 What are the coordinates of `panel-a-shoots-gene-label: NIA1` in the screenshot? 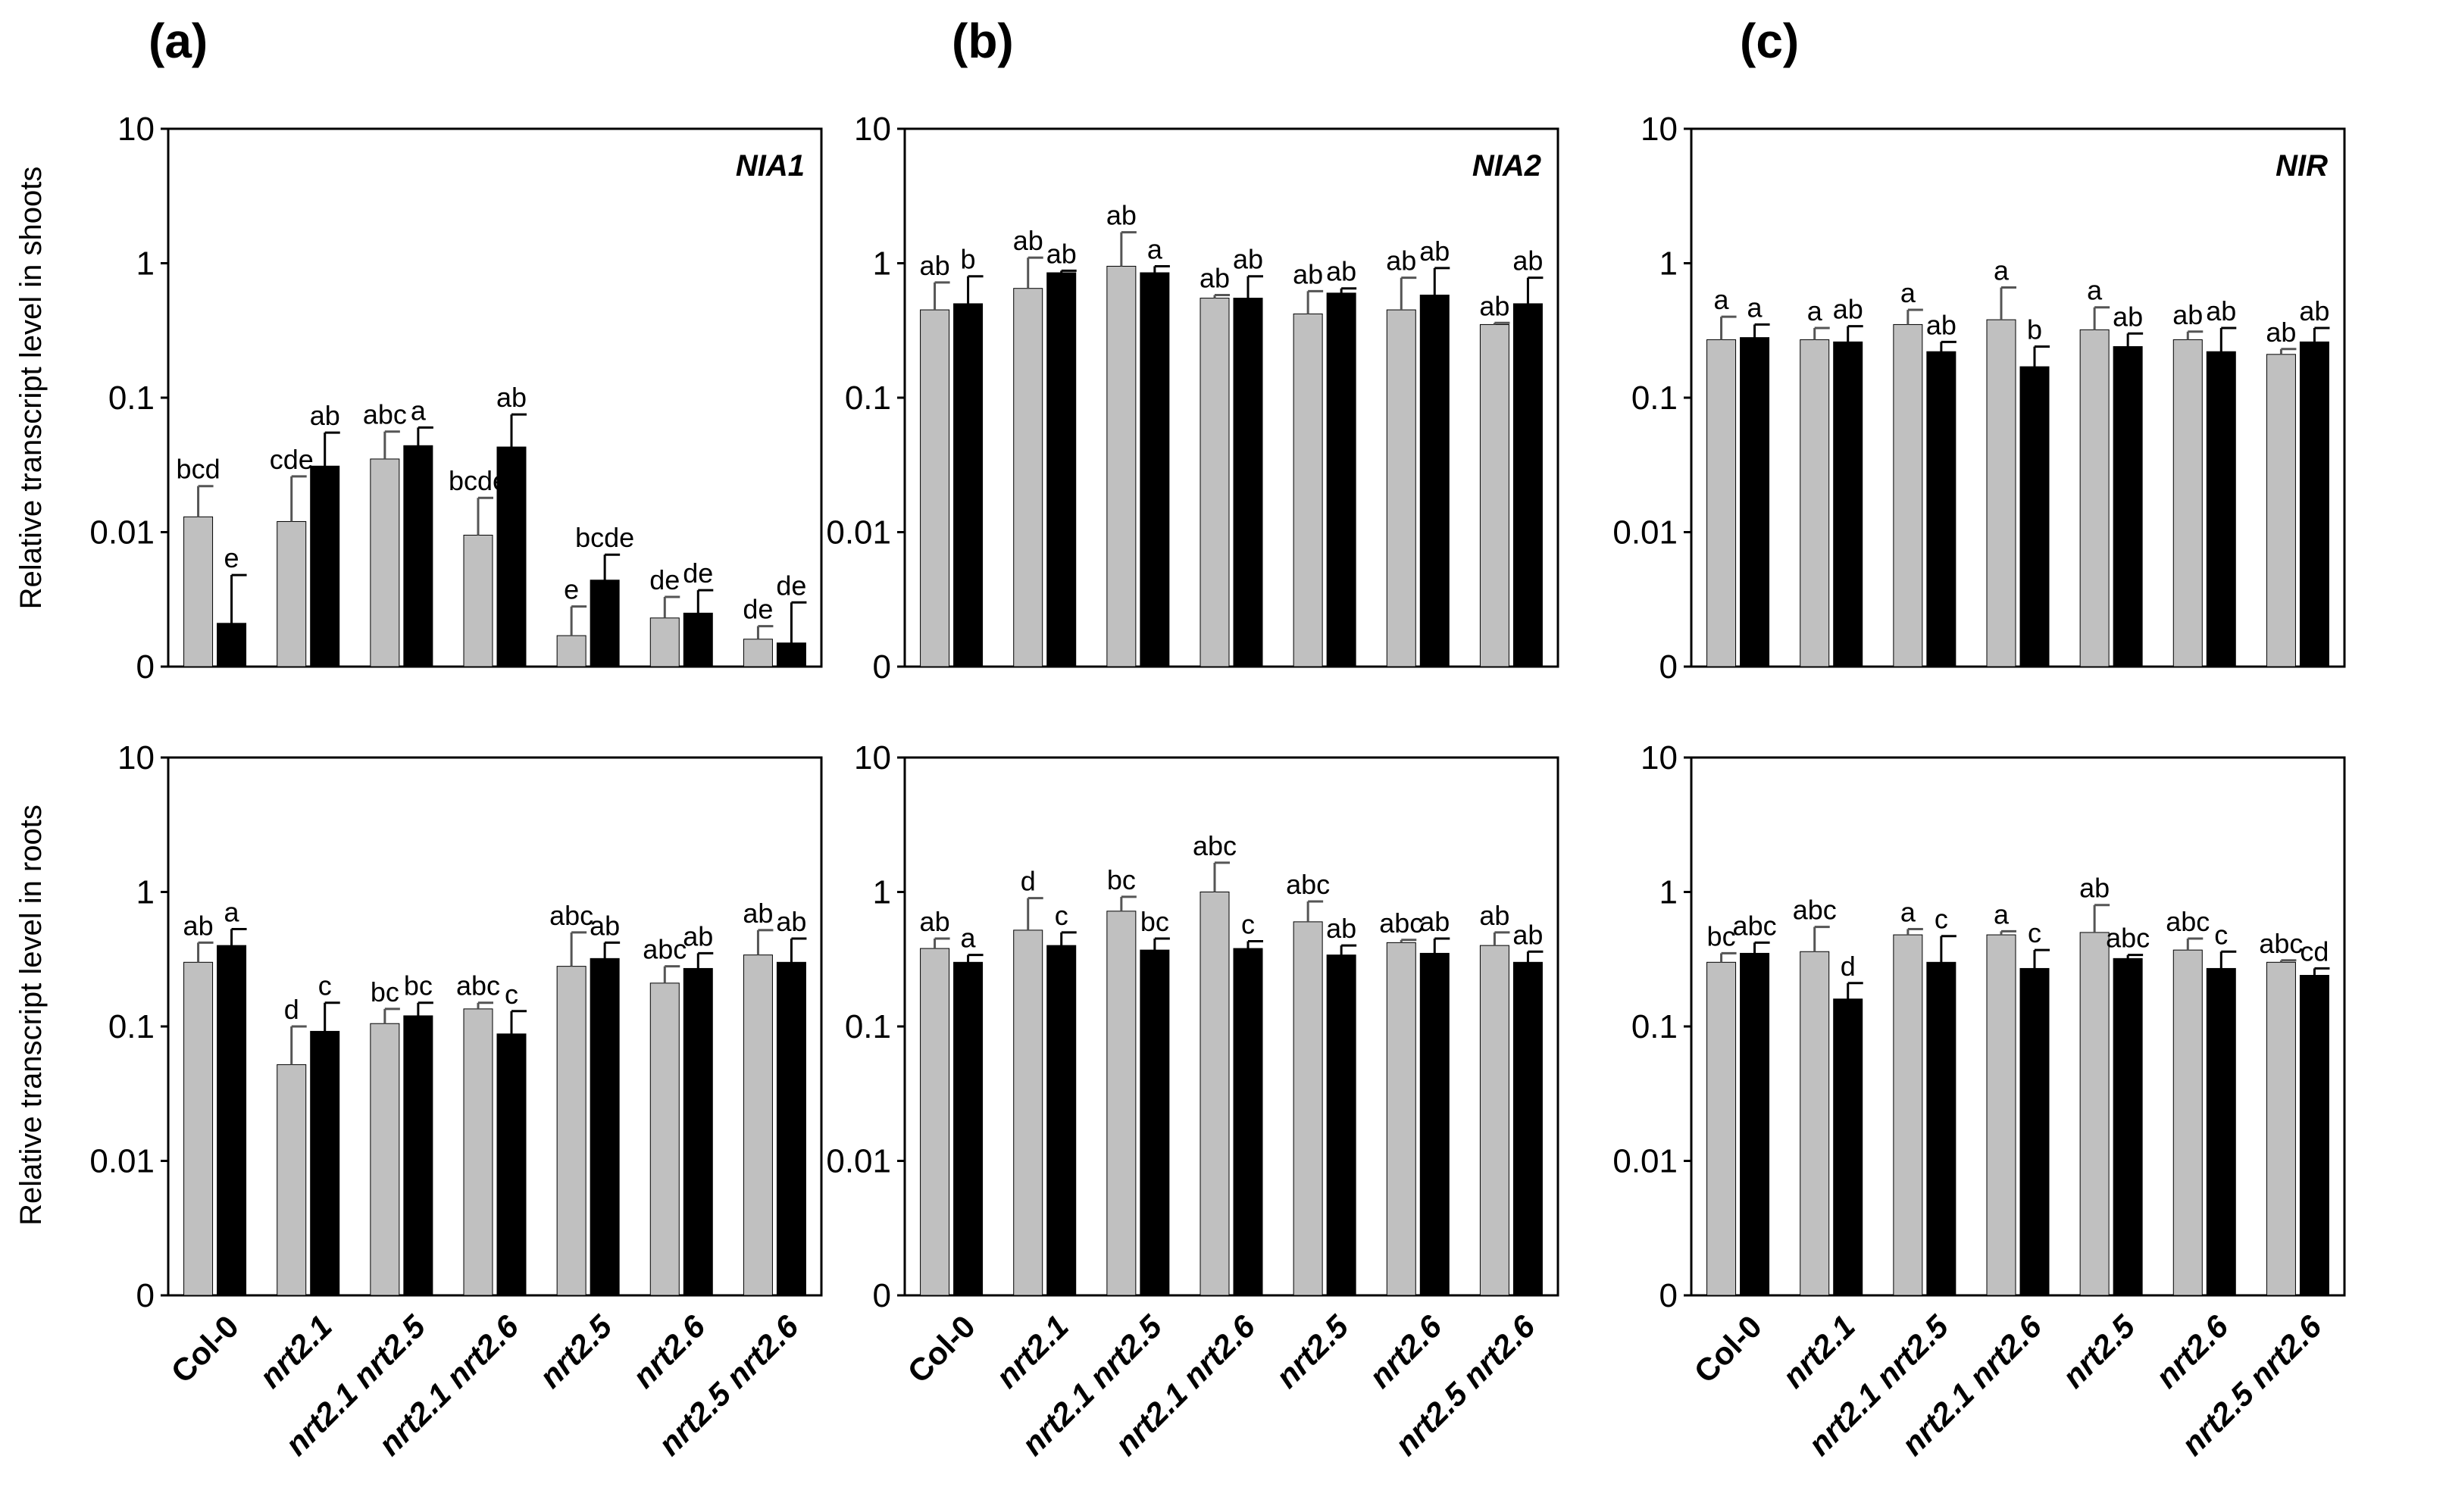 It's located at (770, 166).